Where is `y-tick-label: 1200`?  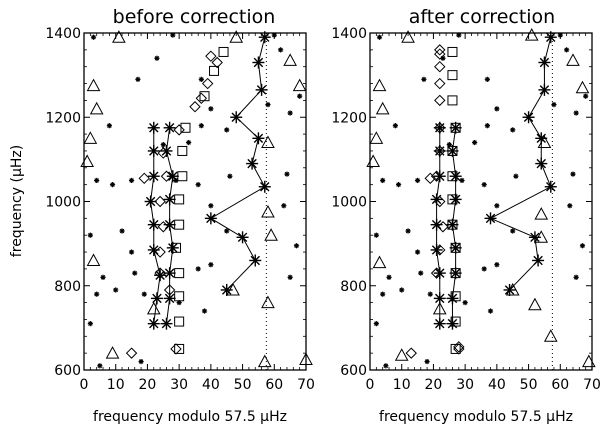
y-tick-label: 1200 is located at coordinates (63, 118).